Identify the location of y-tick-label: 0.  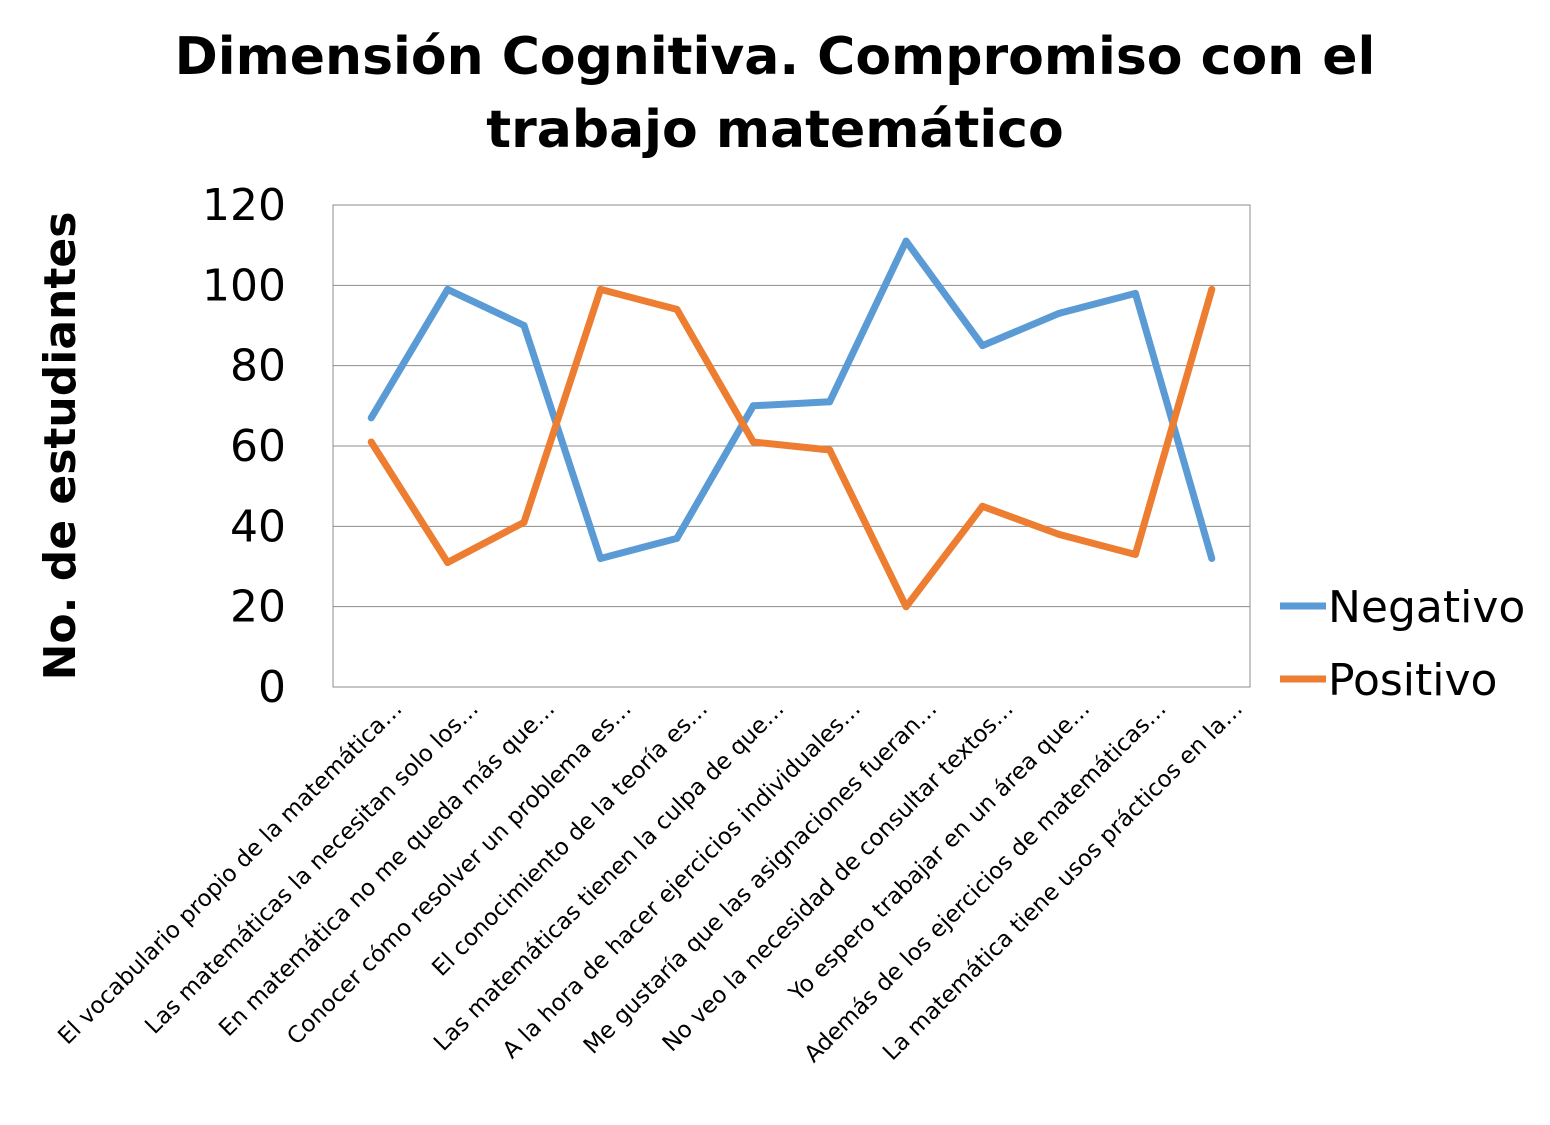
(272, 687).